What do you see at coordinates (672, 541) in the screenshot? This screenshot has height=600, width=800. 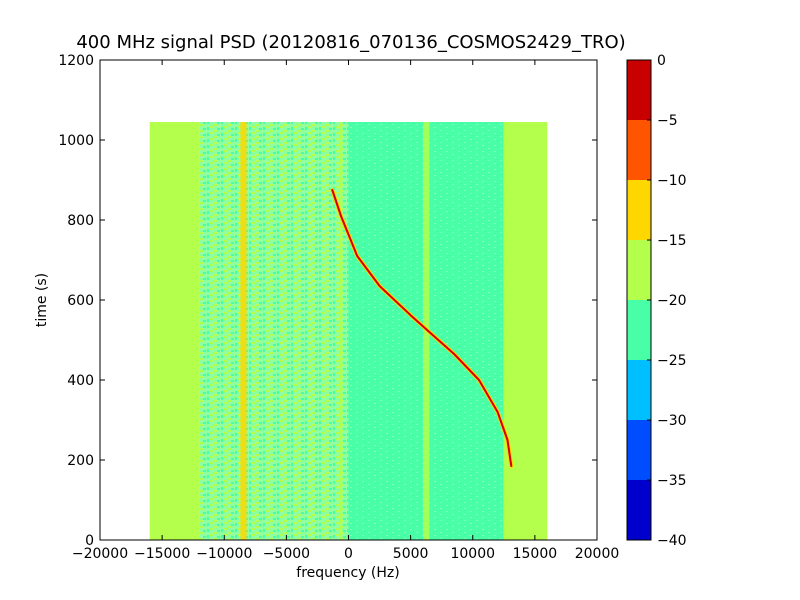 I see `colorbar-tick-label: −40` at bounding box center [672, 541].